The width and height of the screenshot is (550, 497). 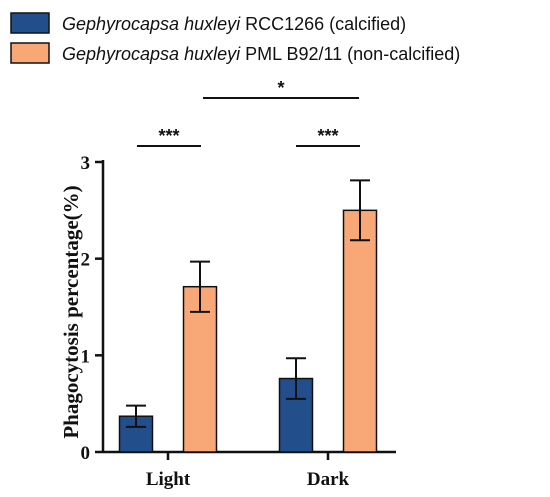 What do you see at coordinates (86, 356) in the screenshot?
I see `y-tick-label: 1` at bounding box center [86, 356].